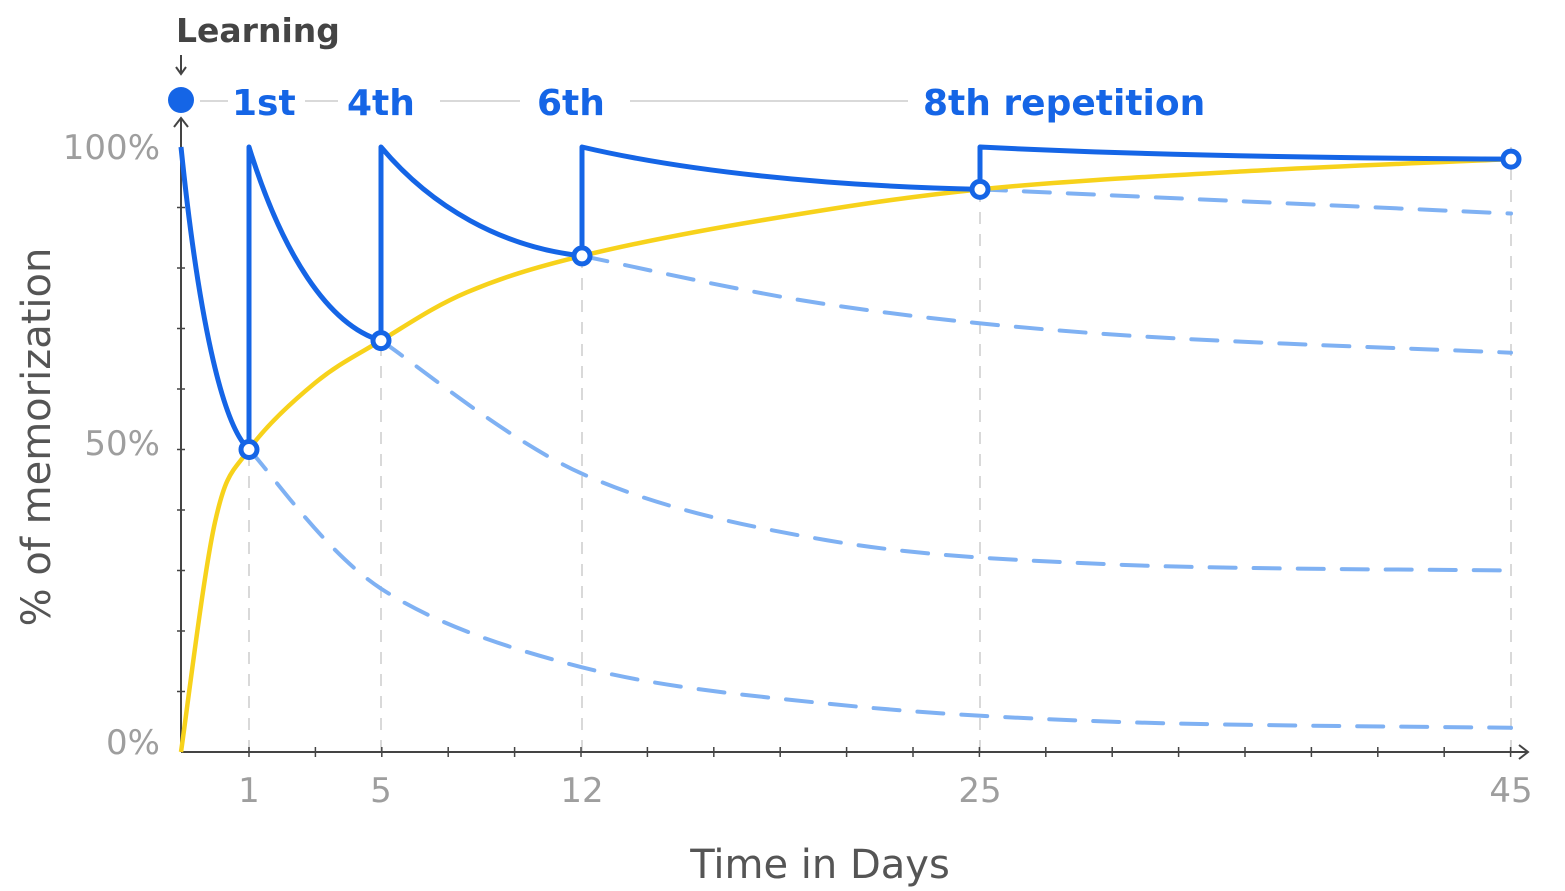 This screenshot has height=891, width=1565. What do you see at coordinates (1524, 752) in the screenshot?
I see `x-axis-arrow` at bounding box center [1524, 752].